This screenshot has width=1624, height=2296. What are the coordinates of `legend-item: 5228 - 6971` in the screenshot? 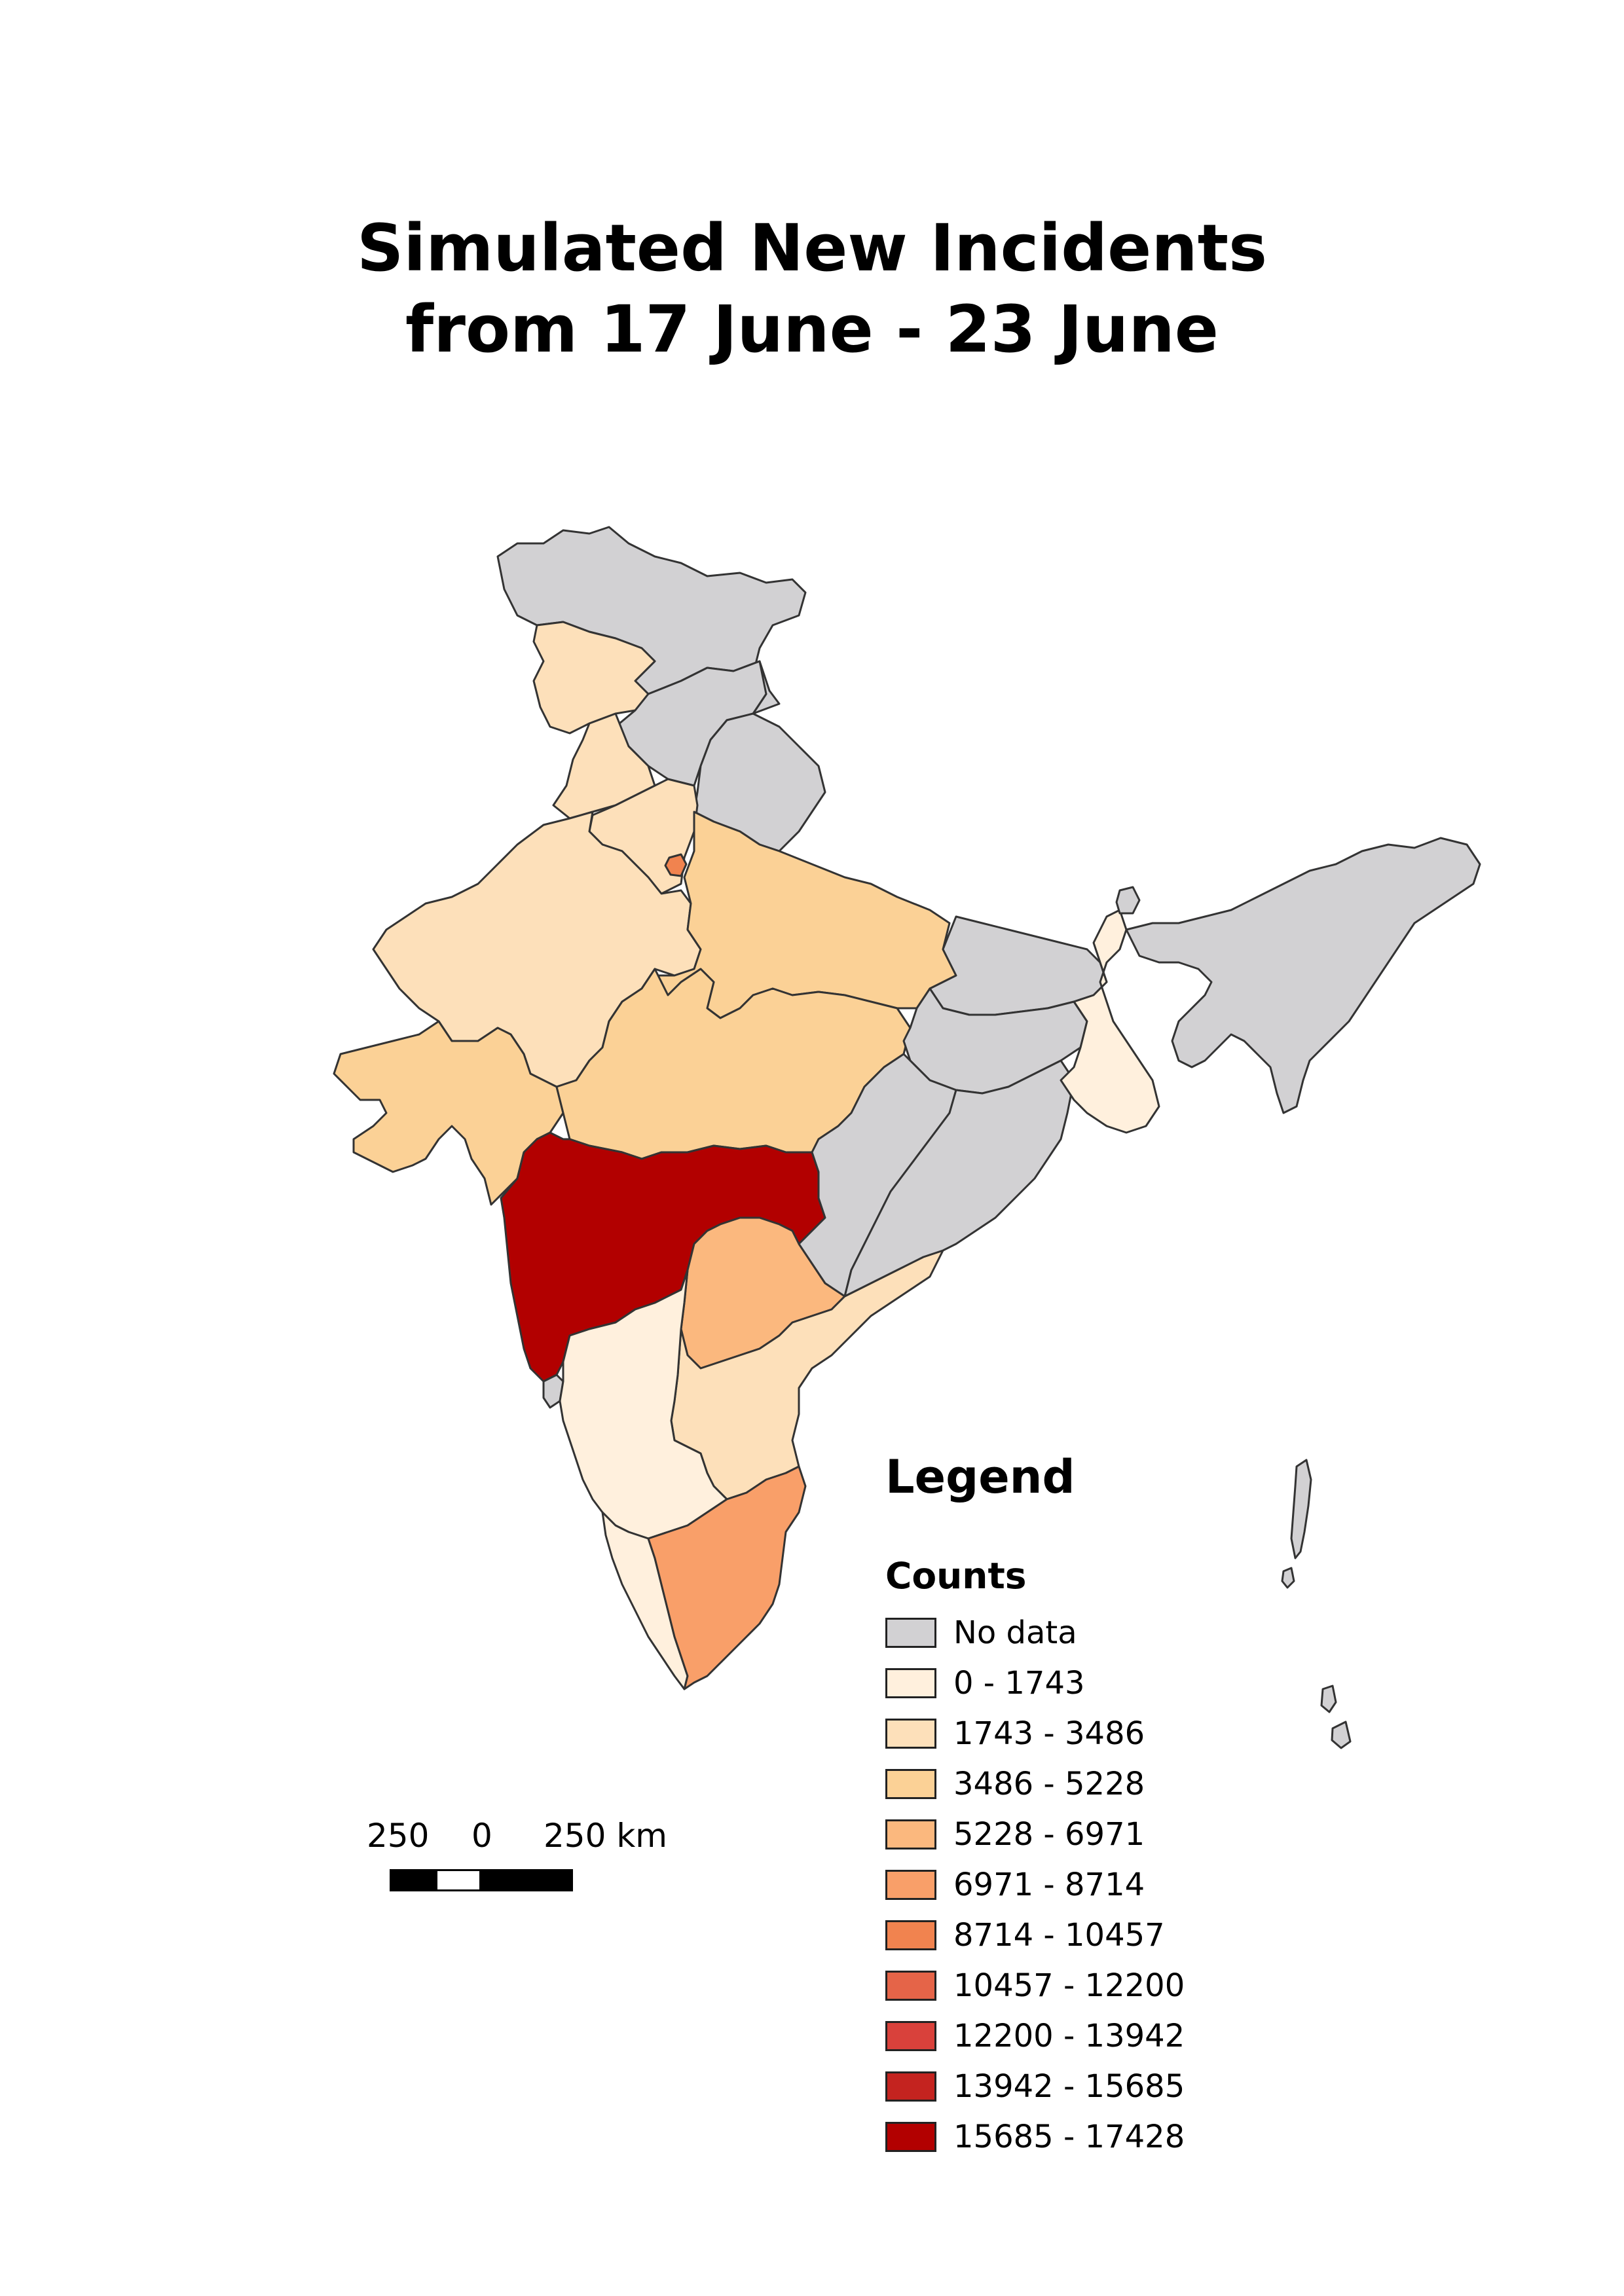 It's located at (1081, 1834).